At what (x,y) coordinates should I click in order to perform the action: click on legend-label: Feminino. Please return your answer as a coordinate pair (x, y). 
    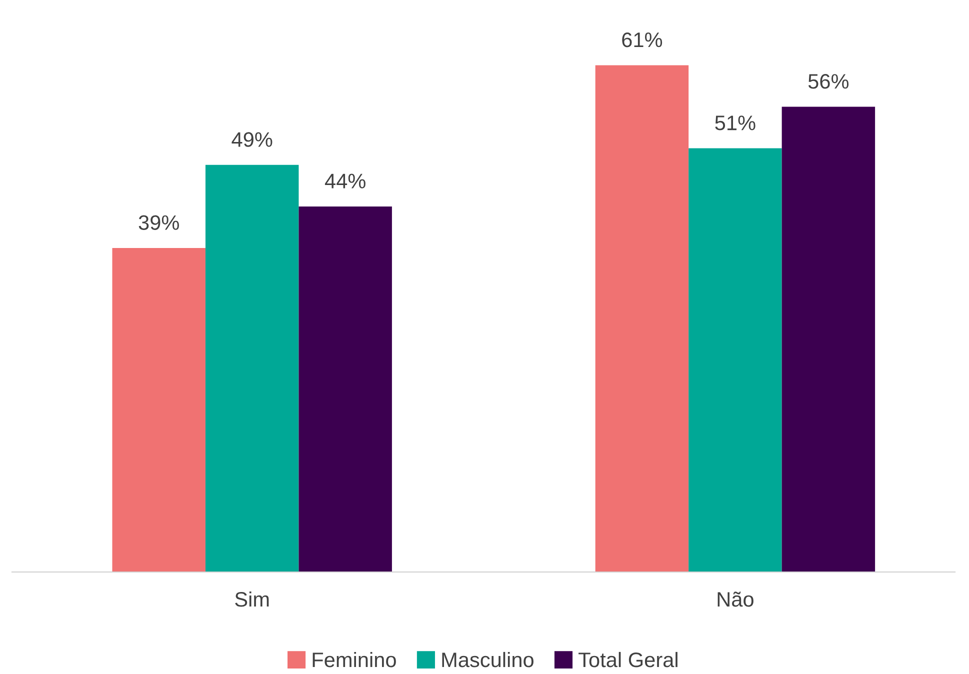
    Looking at the image, I should click on (354, 660).